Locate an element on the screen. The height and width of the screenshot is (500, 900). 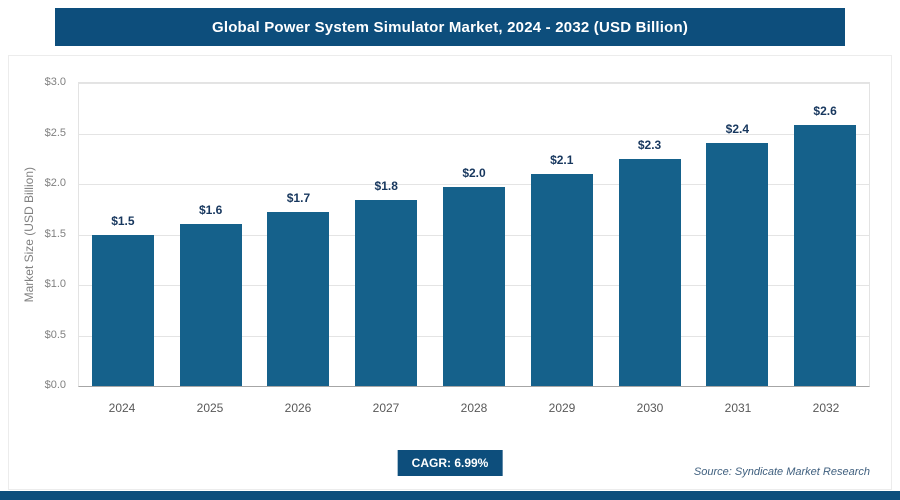
bar-value-label: $1.6 is located at coordinates (210, 210).